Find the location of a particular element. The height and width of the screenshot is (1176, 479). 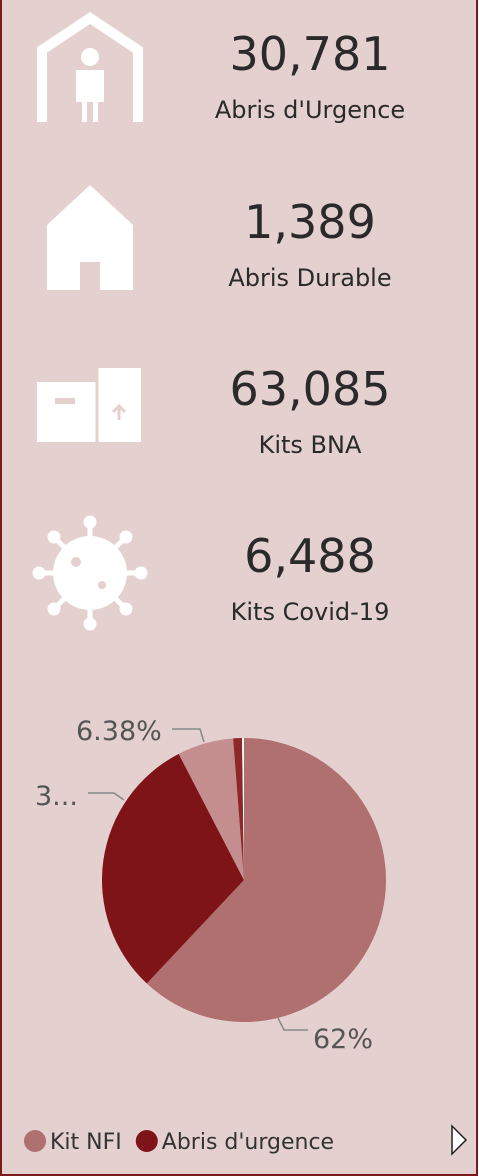

legend-label: Kit NFI is located at coordinates (86, 1142).